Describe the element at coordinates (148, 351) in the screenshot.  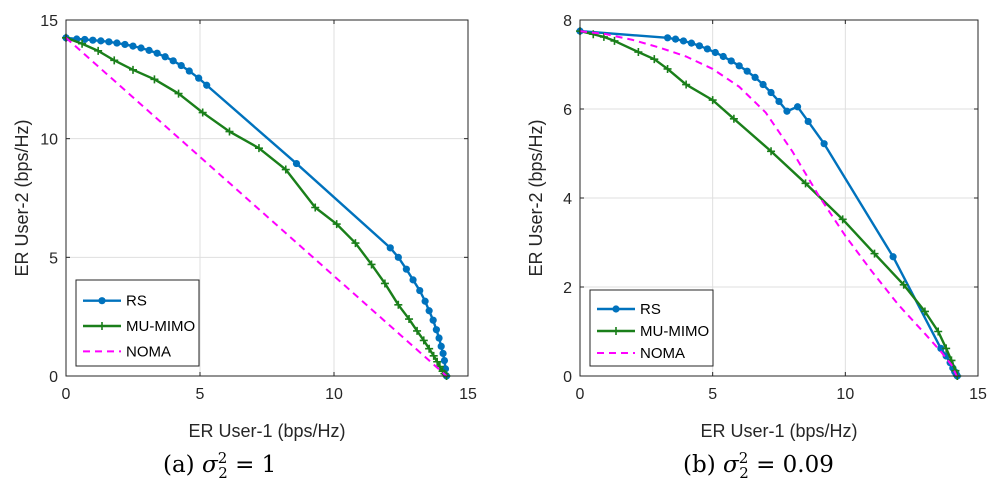
I see `legend-label: NOMA` at that location.